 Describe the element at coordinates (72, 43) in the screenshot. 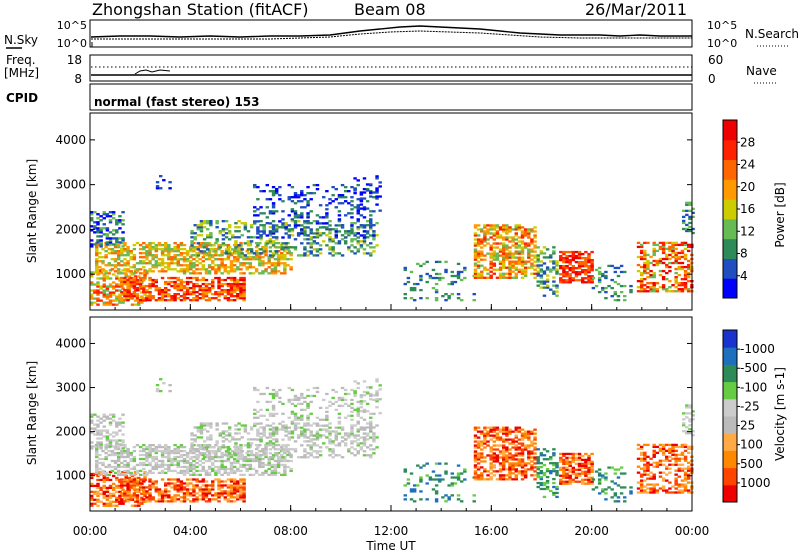

I see `noise-left-tick-bottom: 10^0` at that location.